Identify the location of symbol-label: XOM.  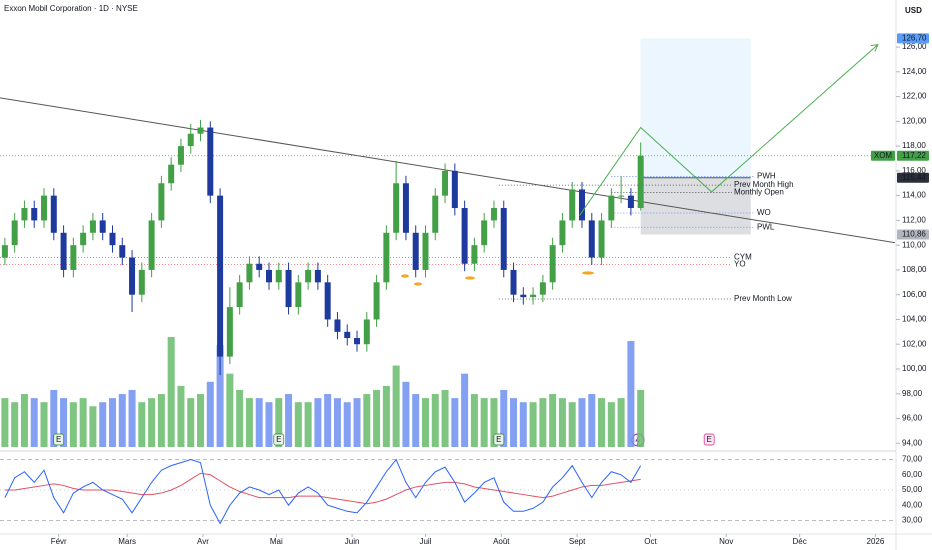
(883, 155).